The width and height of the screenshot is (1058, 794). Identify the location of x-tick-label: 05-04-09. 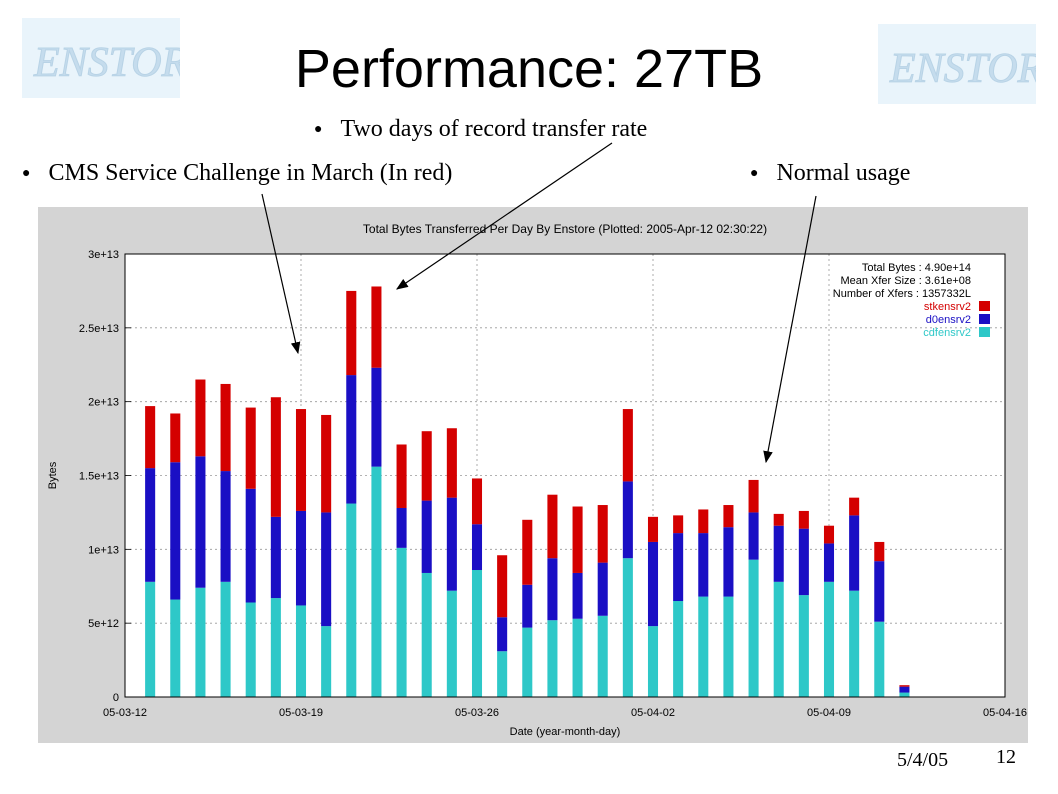
(829, 713).